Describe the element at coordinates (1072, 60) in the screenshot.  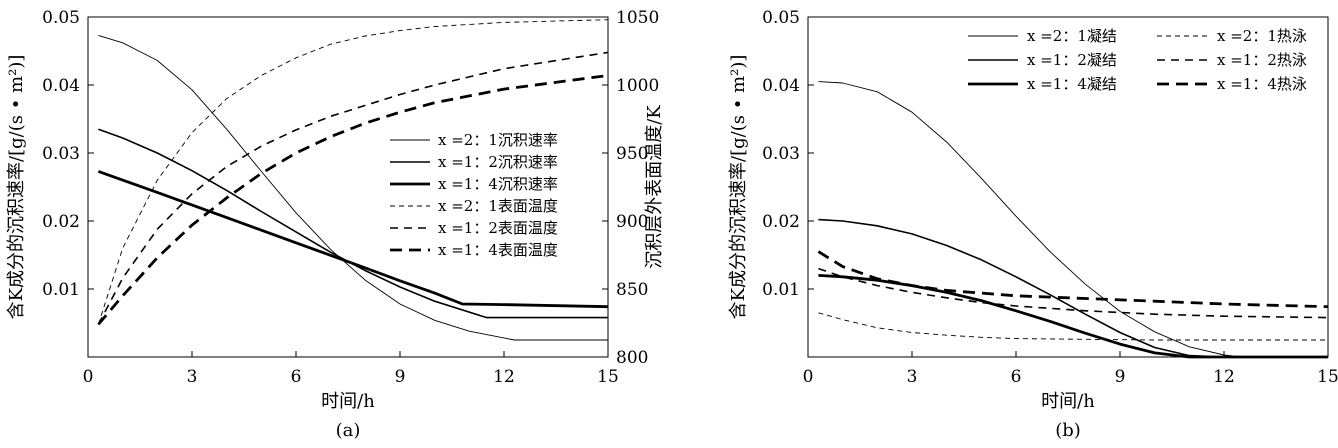
I see `legend-label: x =1：2凝结` at that location.